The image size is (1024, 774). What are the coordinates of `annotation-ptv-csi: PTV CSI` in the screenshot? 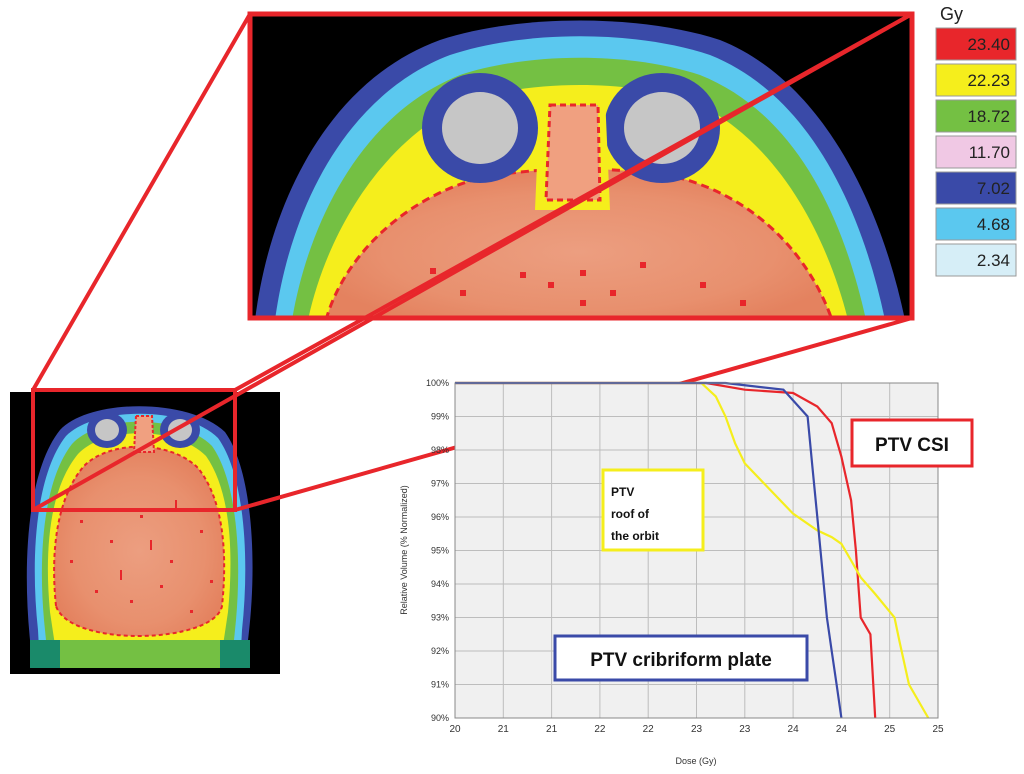 It's located at (912, 443).